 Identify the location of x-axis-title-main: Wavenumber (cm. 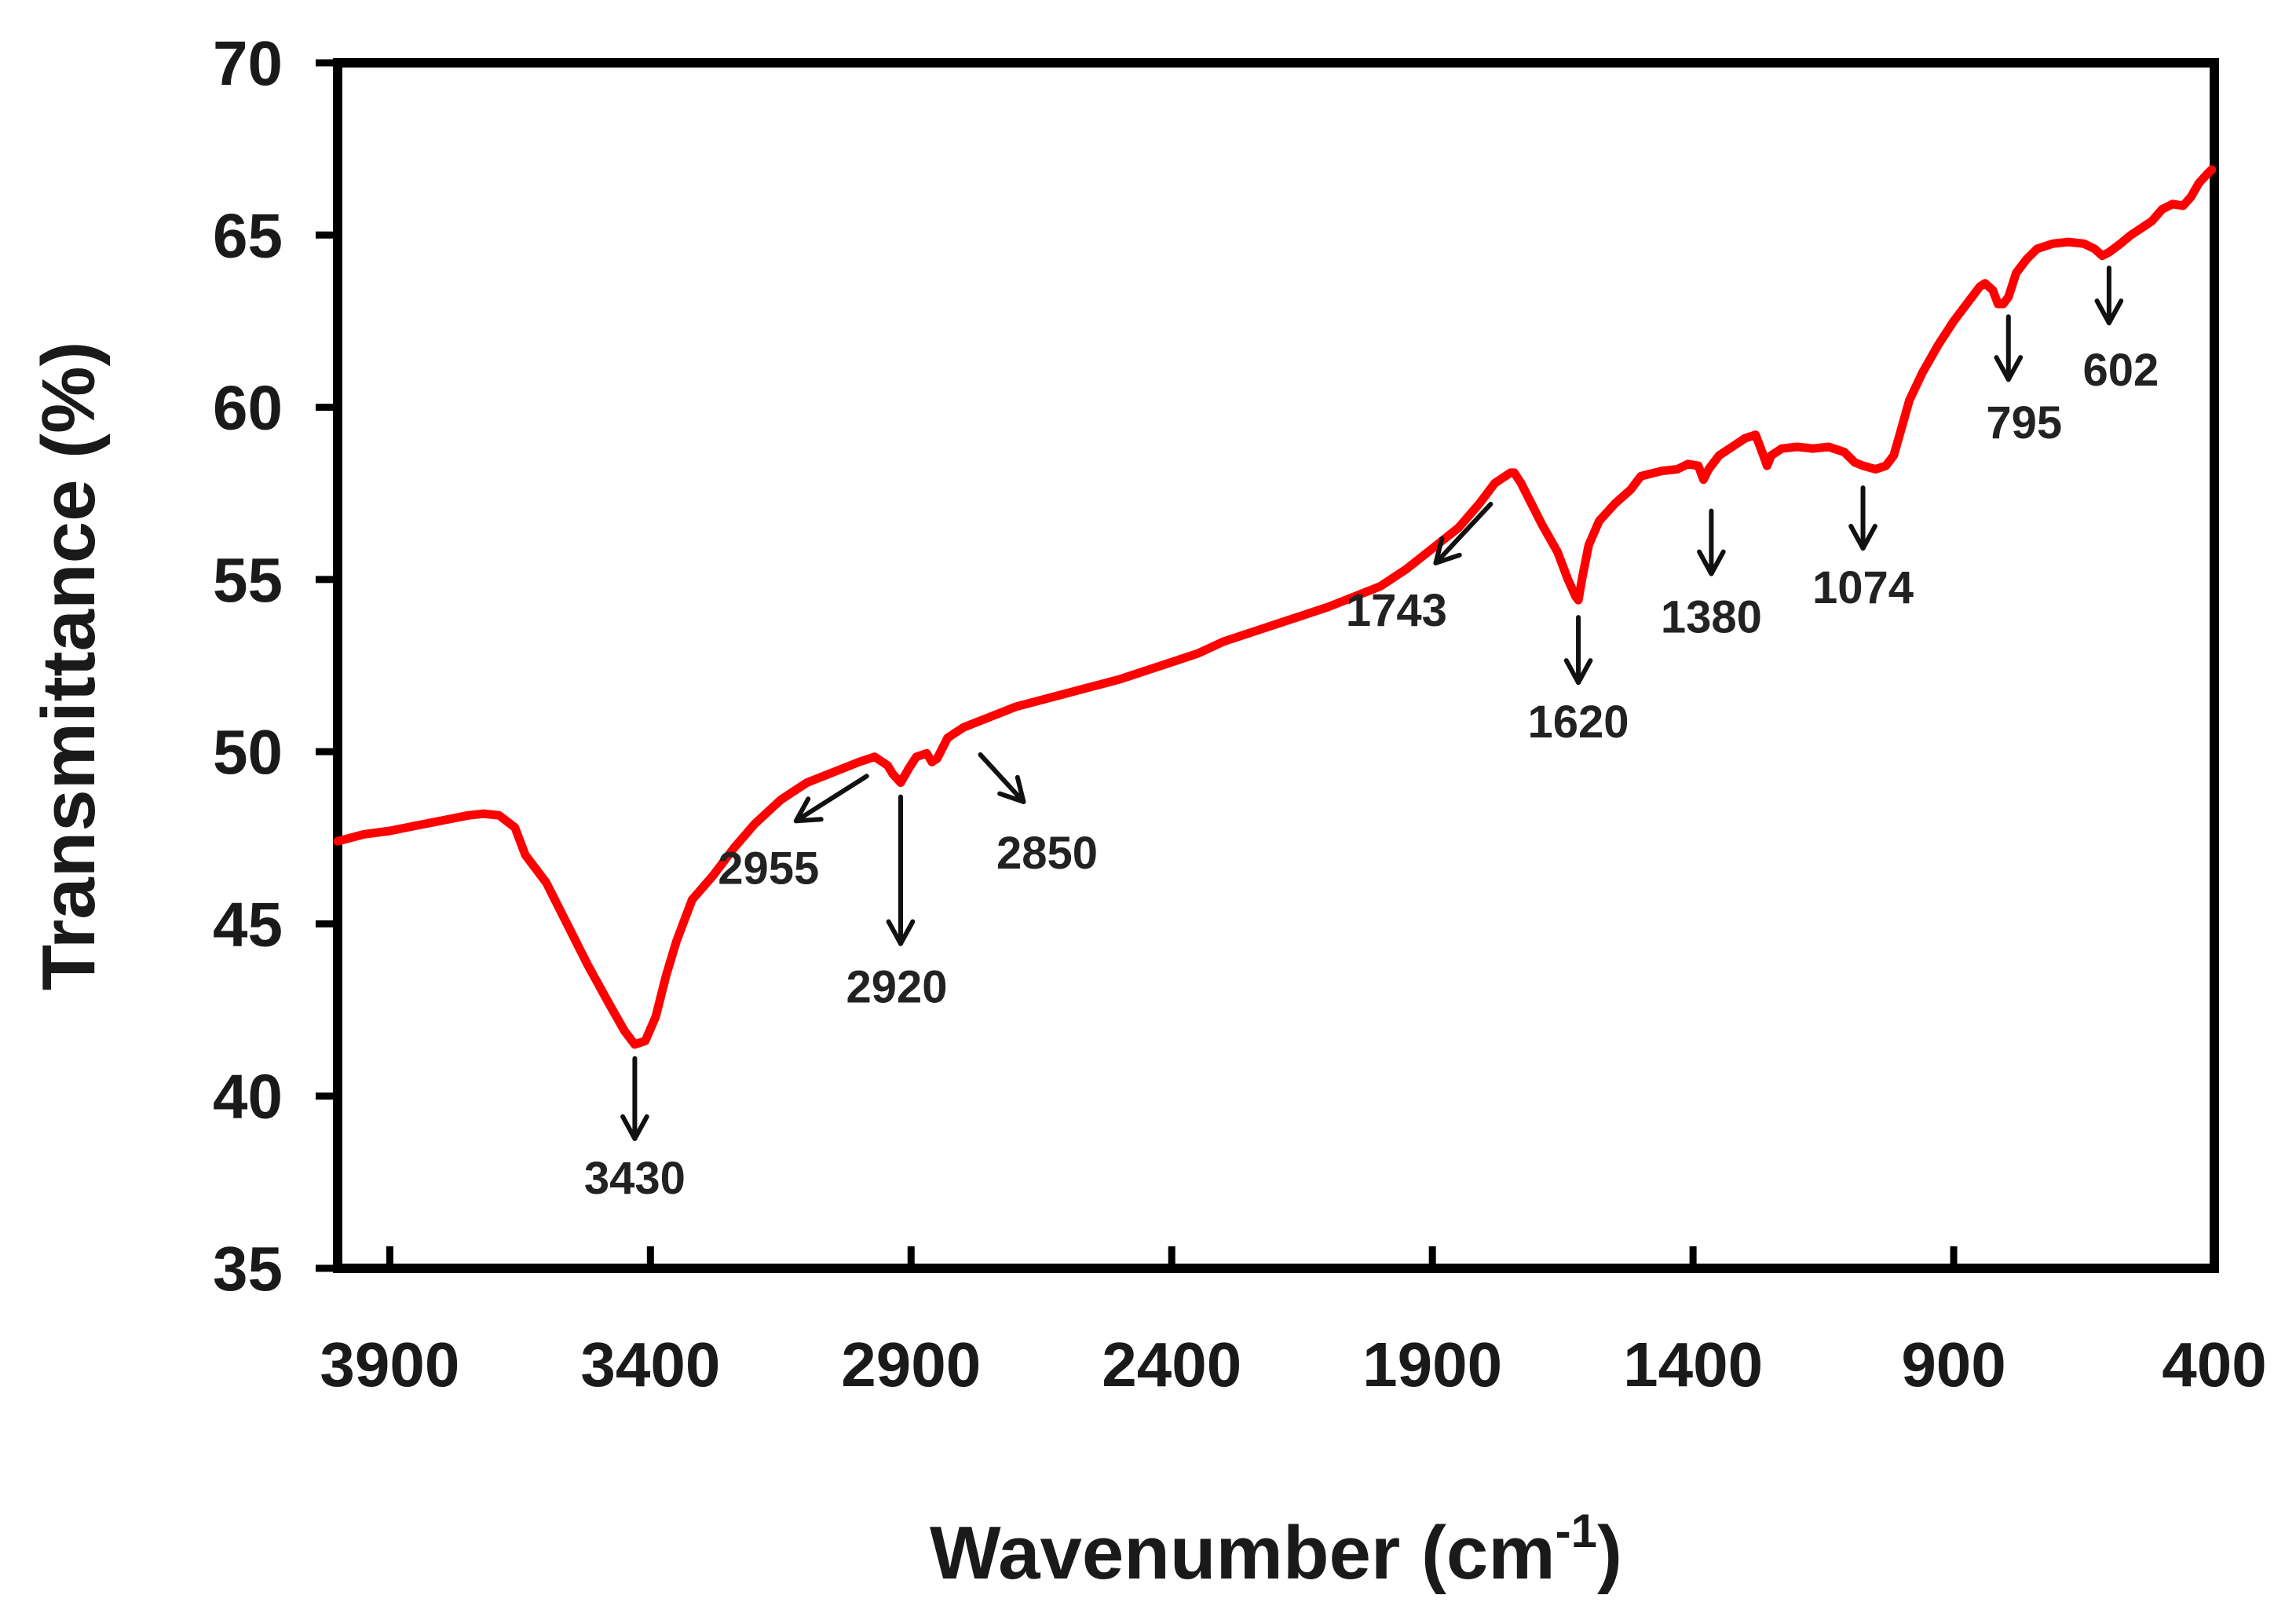
(1243, 1553).